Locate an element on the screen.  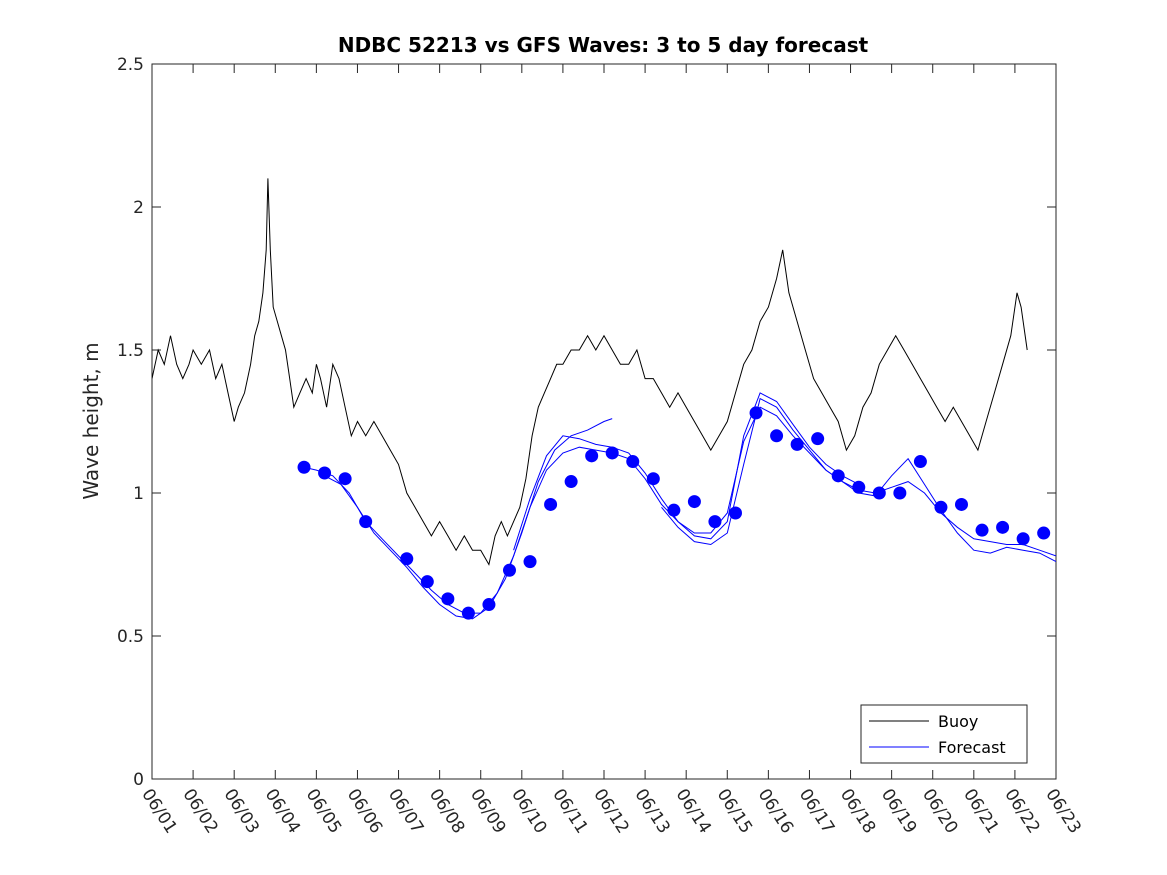
legend: Buoy Forecast is located at coordinates (944, 734).